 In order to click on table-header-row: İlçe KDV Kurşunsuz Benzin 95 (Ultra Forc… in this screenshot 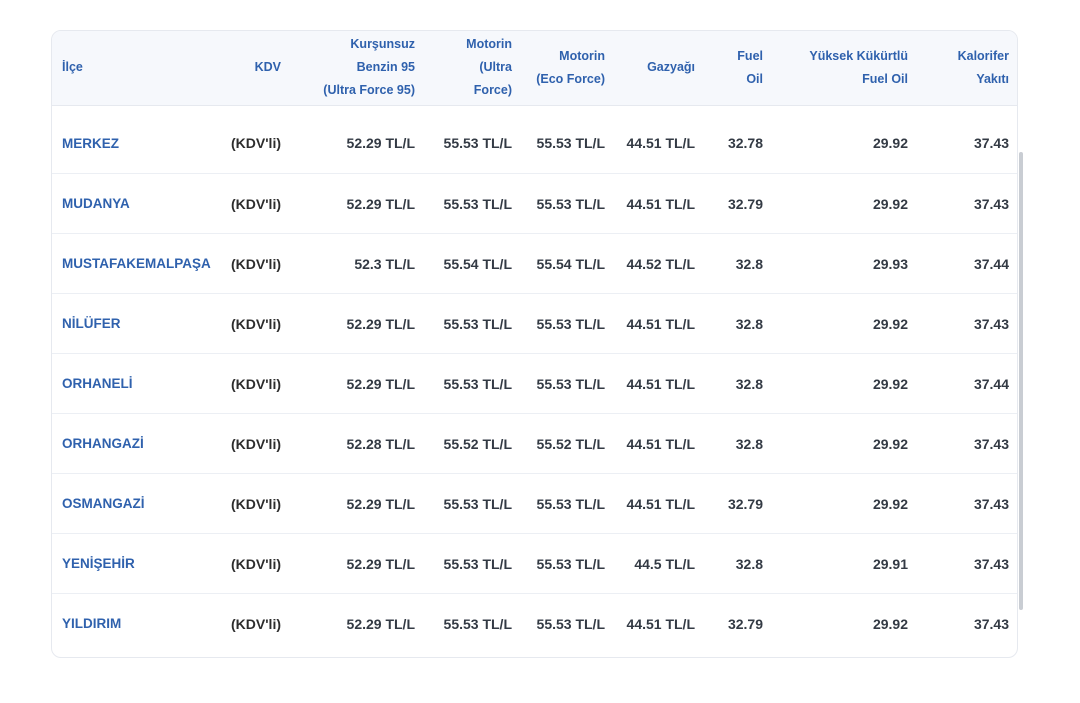, I will do `click(534, 68)`.